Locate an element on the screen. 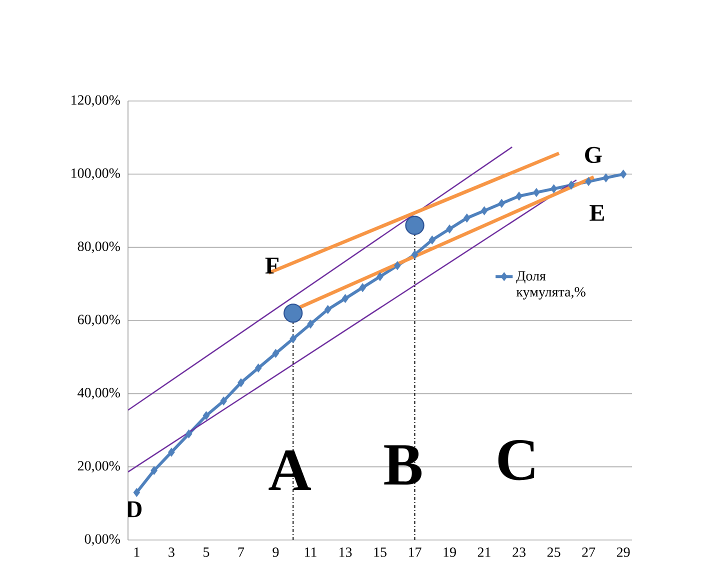 This screenshot has width=706, height=575. x-tick-label: 25 is located at coordinates (553, 552).